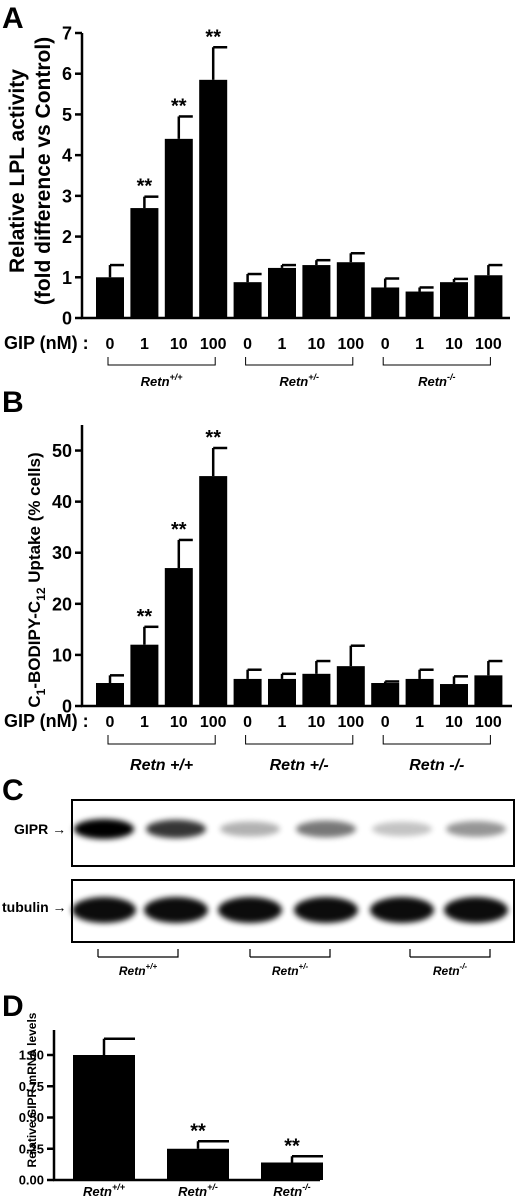  What do you see at coordinates (36, 579) in the screenshot?
I see `chart-b-ylabel: C1-BODIPY-C12 Uptake (% cells)` at bounding box center [36, 579].